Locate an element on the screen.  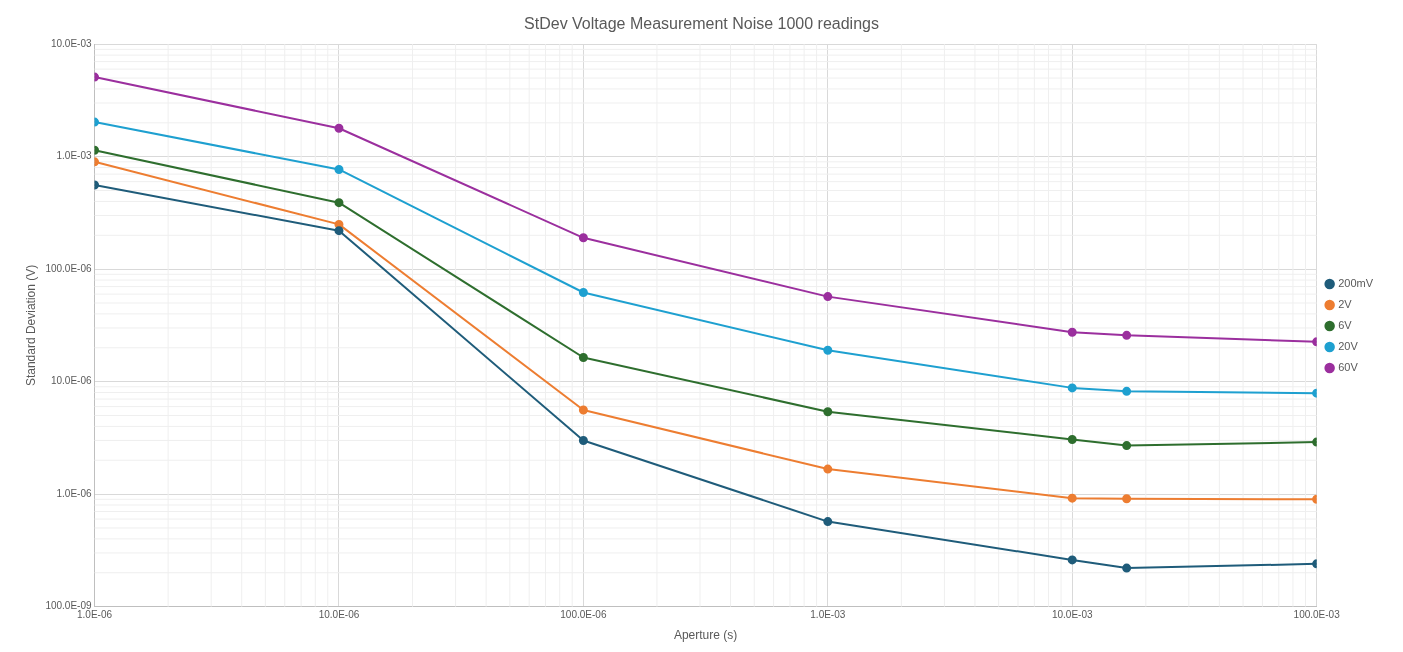
chart-title: StDev Voltage Measurement Noise 1000 readings is located at coordinates (701, 24).